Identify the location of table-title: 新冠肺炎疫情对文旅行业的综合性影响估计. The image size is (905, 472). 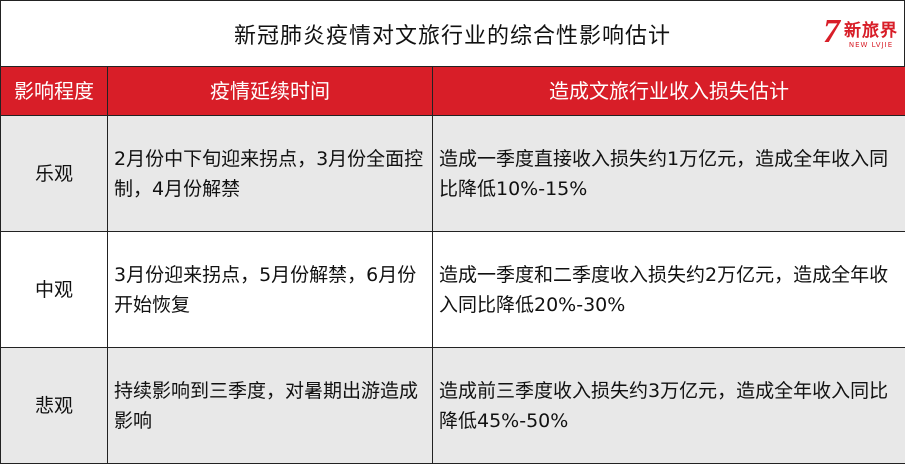
(452, 36).